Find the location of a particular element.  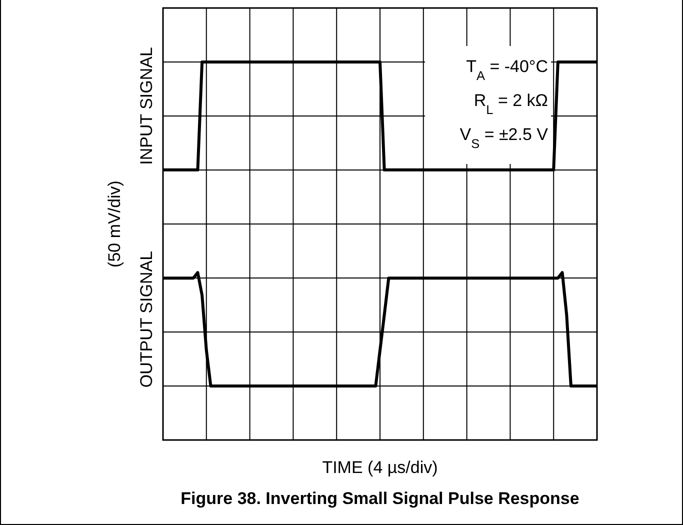

annotation: T$_{A}$ = -40°C is located at coordinates (507, 69).